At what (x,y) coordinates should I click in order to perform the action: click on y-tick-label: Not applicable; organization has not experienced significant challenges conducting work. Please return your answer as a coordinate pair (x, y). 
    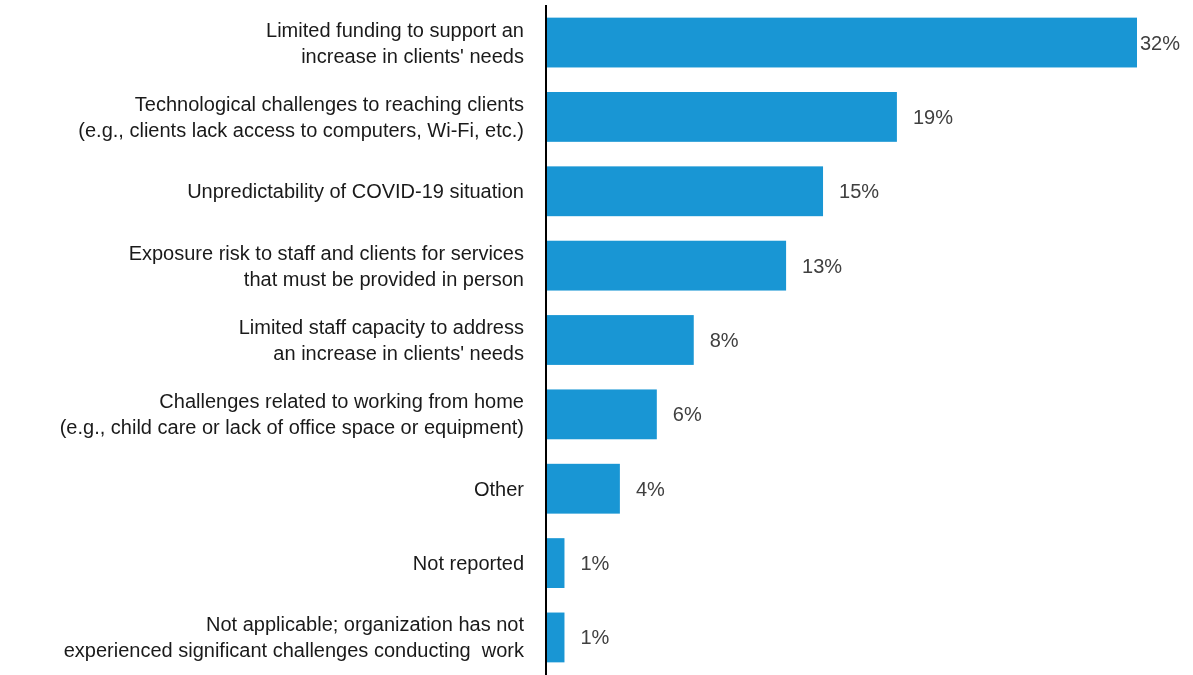
    Looking at the image, I should click on (294, 637).